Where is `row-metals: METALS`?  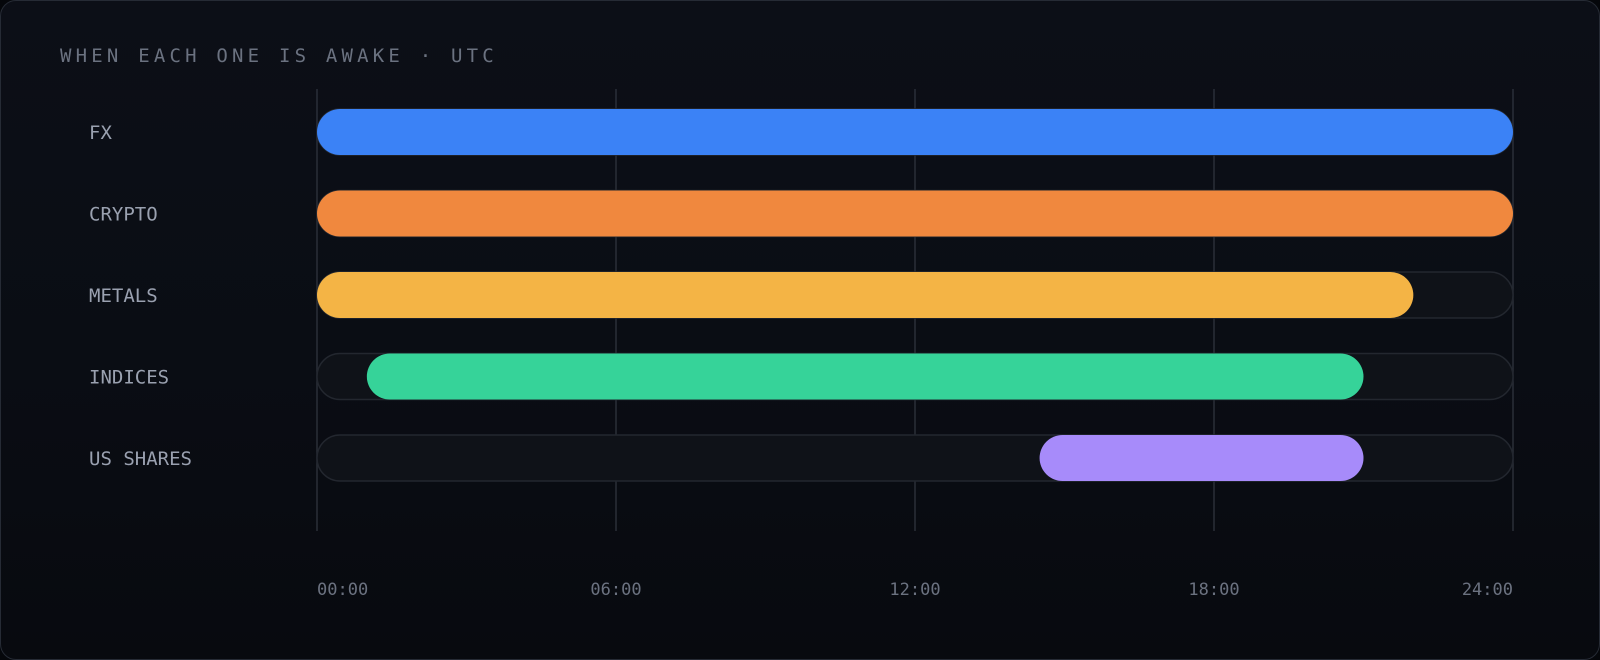
row-metals: METALS is located at coordinates (801, 295).